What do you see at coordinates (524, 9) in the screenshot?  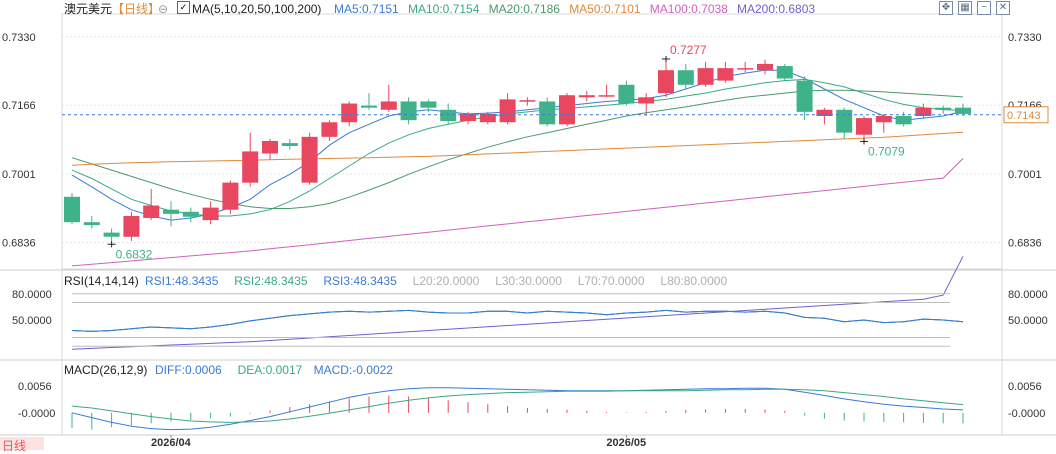 I see `ma-value: MA20:0.7186` at bounding box center [524, 9].